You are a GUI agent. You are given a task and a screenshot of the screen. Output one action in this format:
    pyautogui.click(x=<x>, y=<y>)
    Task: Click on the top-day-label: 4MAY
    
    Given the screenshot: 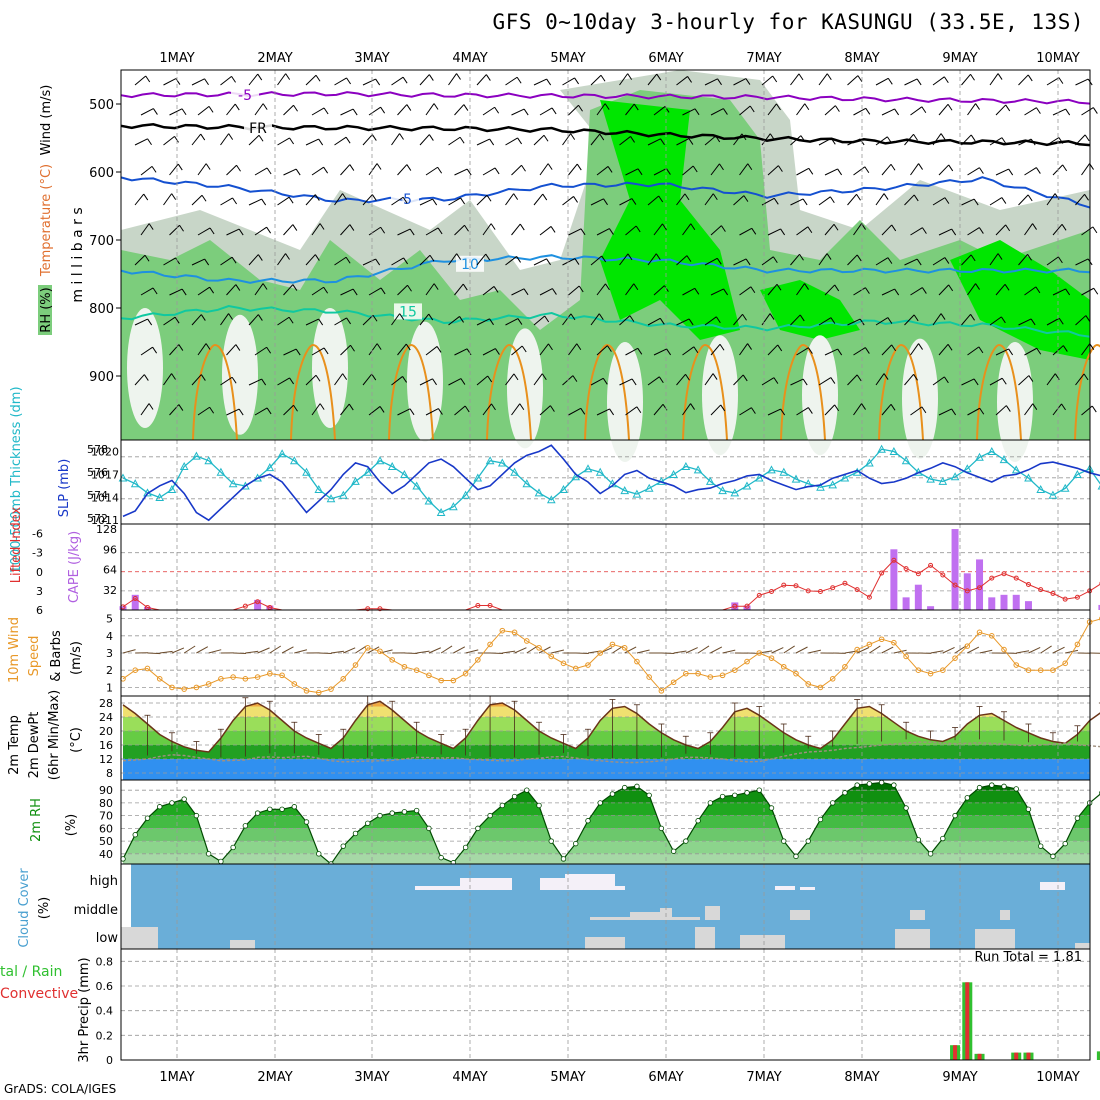 What is the action you would take?
    pyautogui.click(x=469, y=58)
    